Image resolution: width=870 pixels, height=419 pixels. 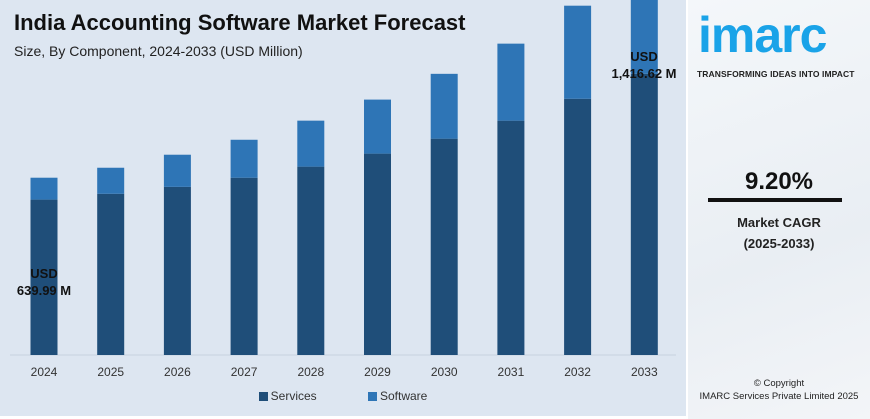 I want to click on bar-services-2030, so click(x=444, y=246).